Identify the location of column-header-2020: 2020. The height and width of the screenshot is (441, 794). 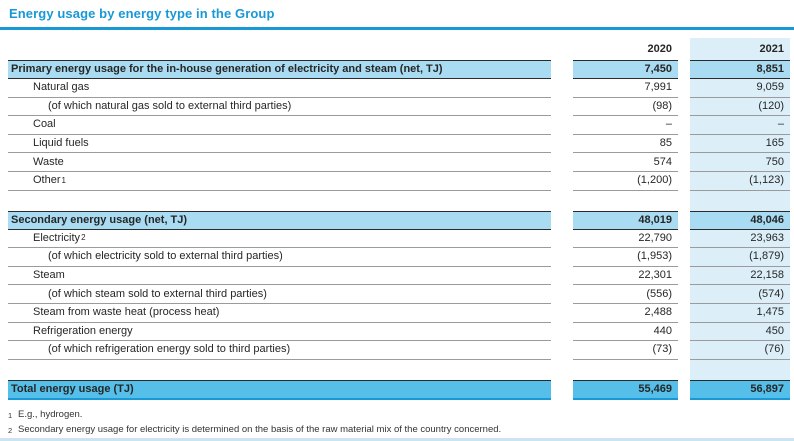
(659, 48).